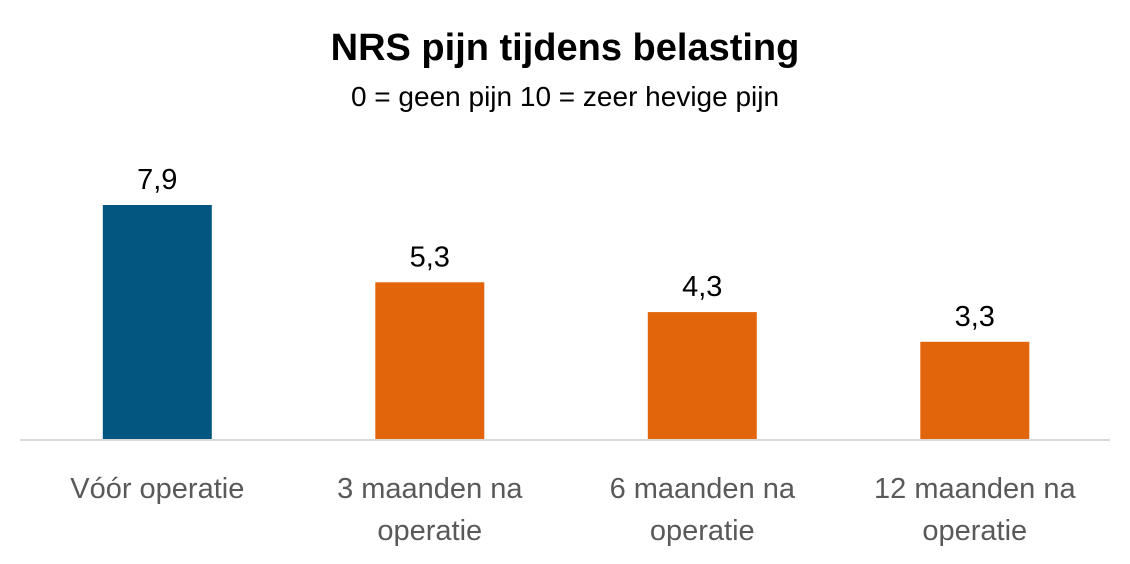 The height and width of the screenshot is (564, 1130). What do you see at coordinates (702, 531) in the screenshot?
I see `category-label-3-line-2: operatie` at bounding box center [702, 531].